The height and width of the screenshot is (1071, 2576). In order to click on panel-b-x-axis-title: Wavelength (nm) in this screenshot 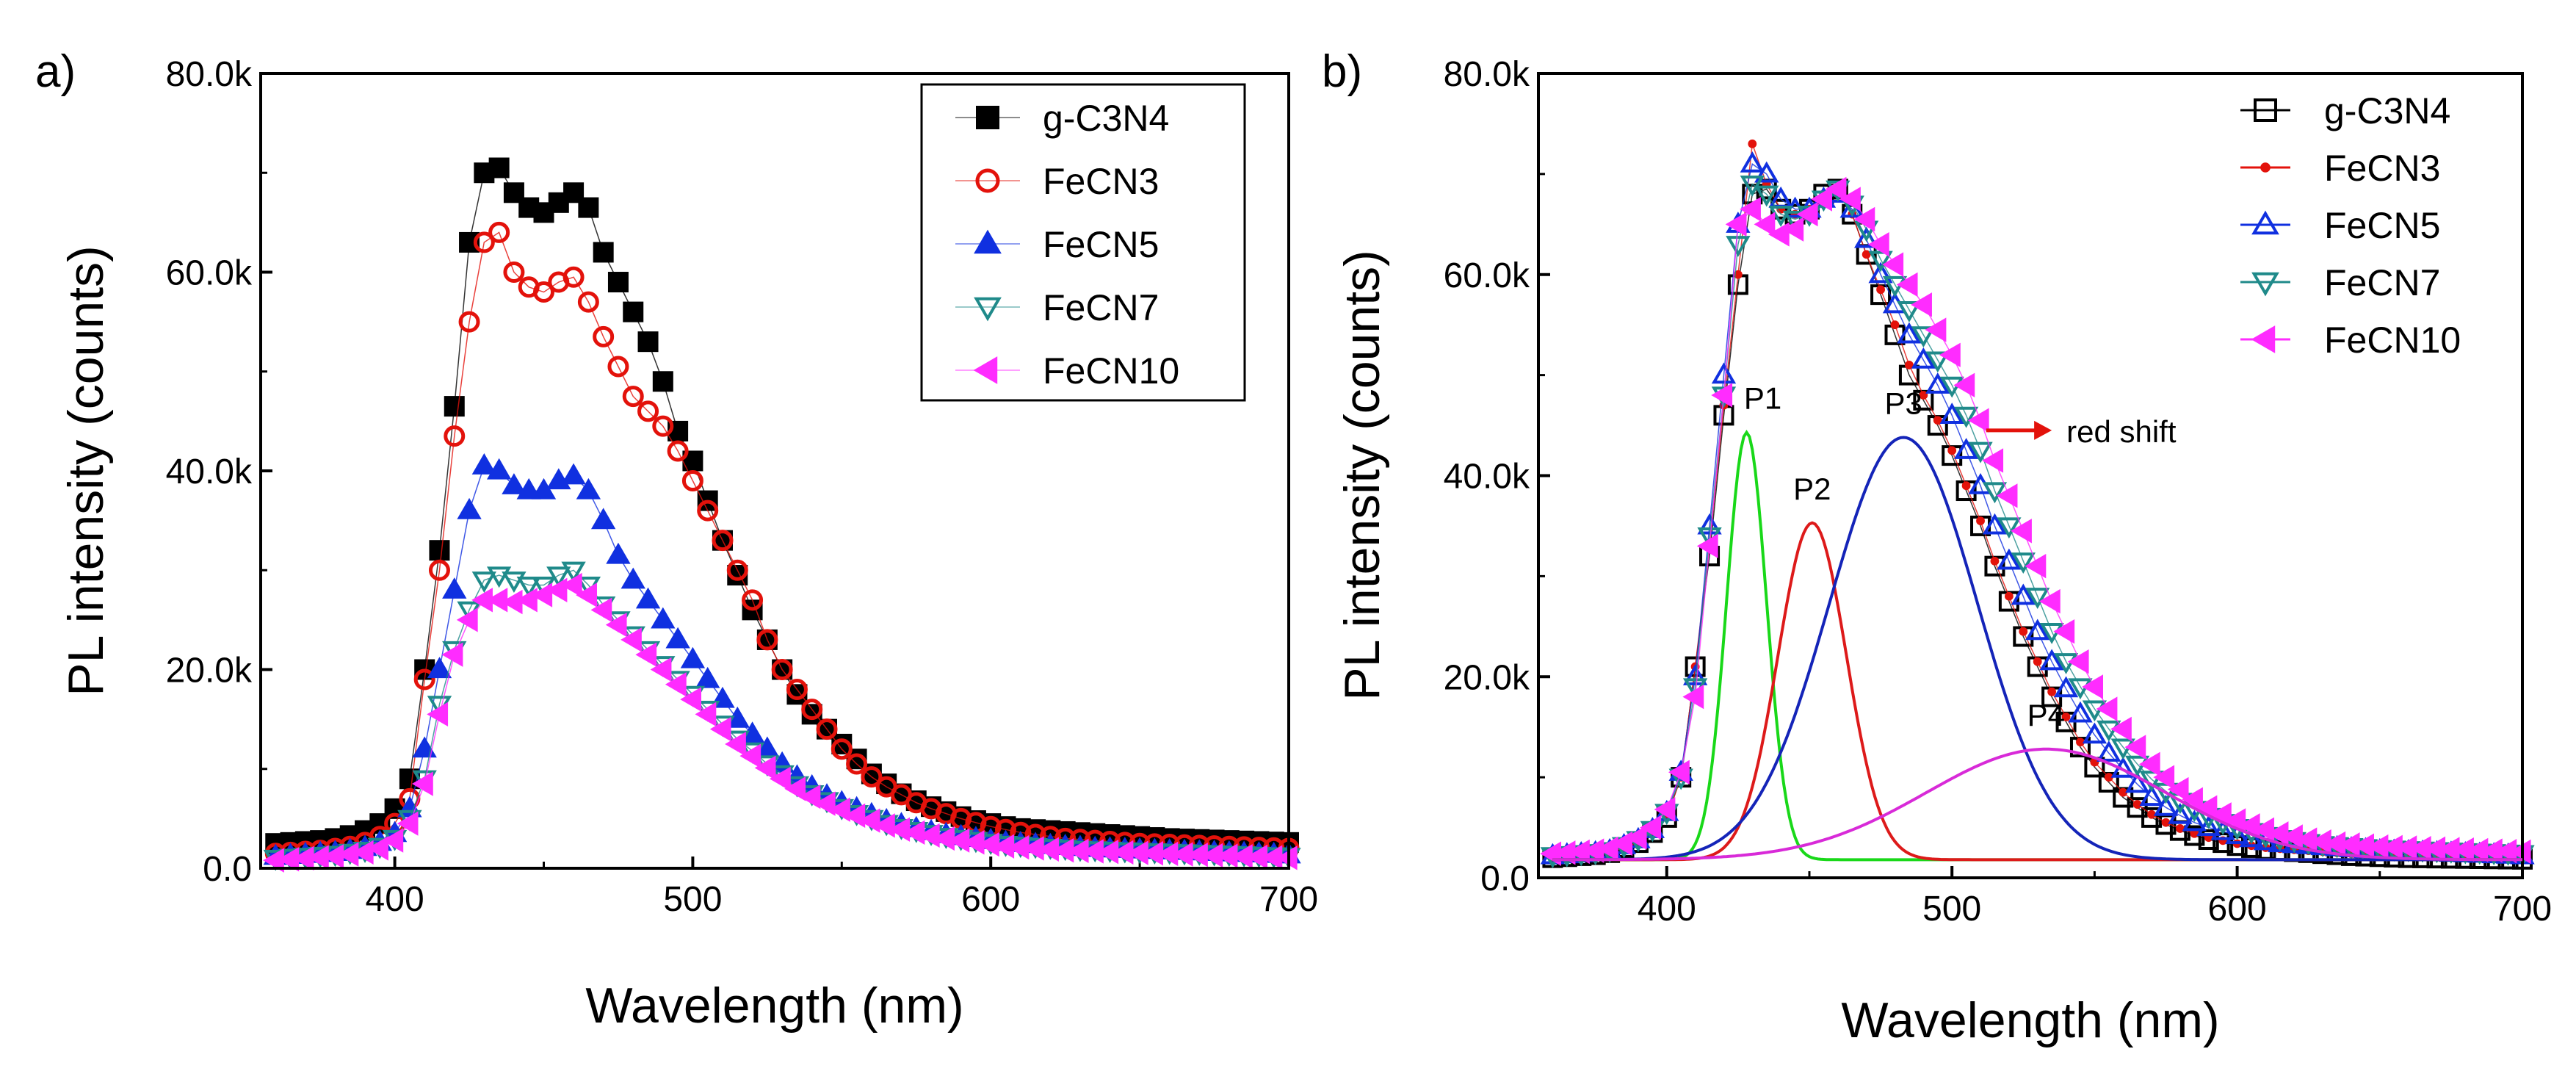, I will do `click(2030, 1020)`.